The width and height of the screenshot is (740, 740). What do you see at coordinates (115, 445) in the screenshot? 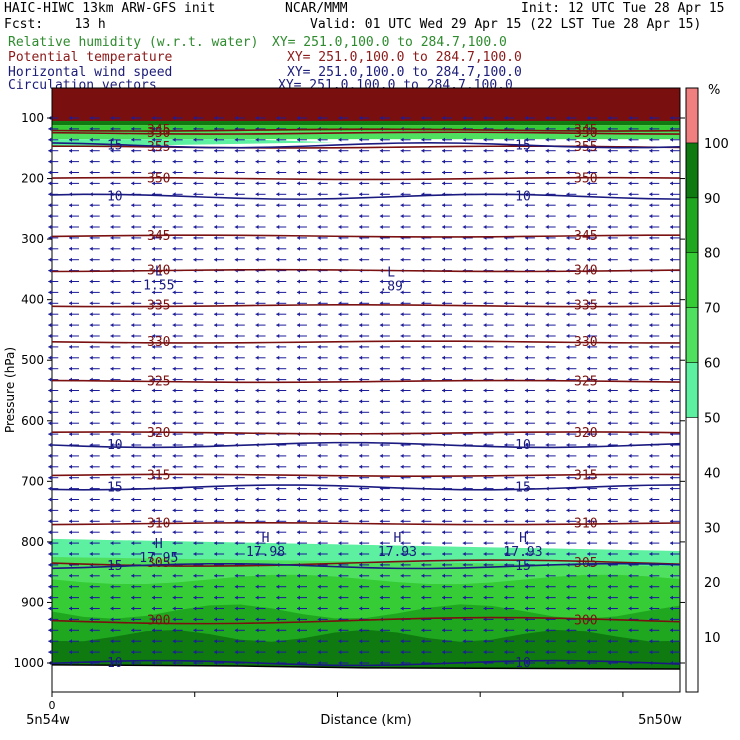
I see `wind-contour-label: 10` at bounding box center [115, 445].